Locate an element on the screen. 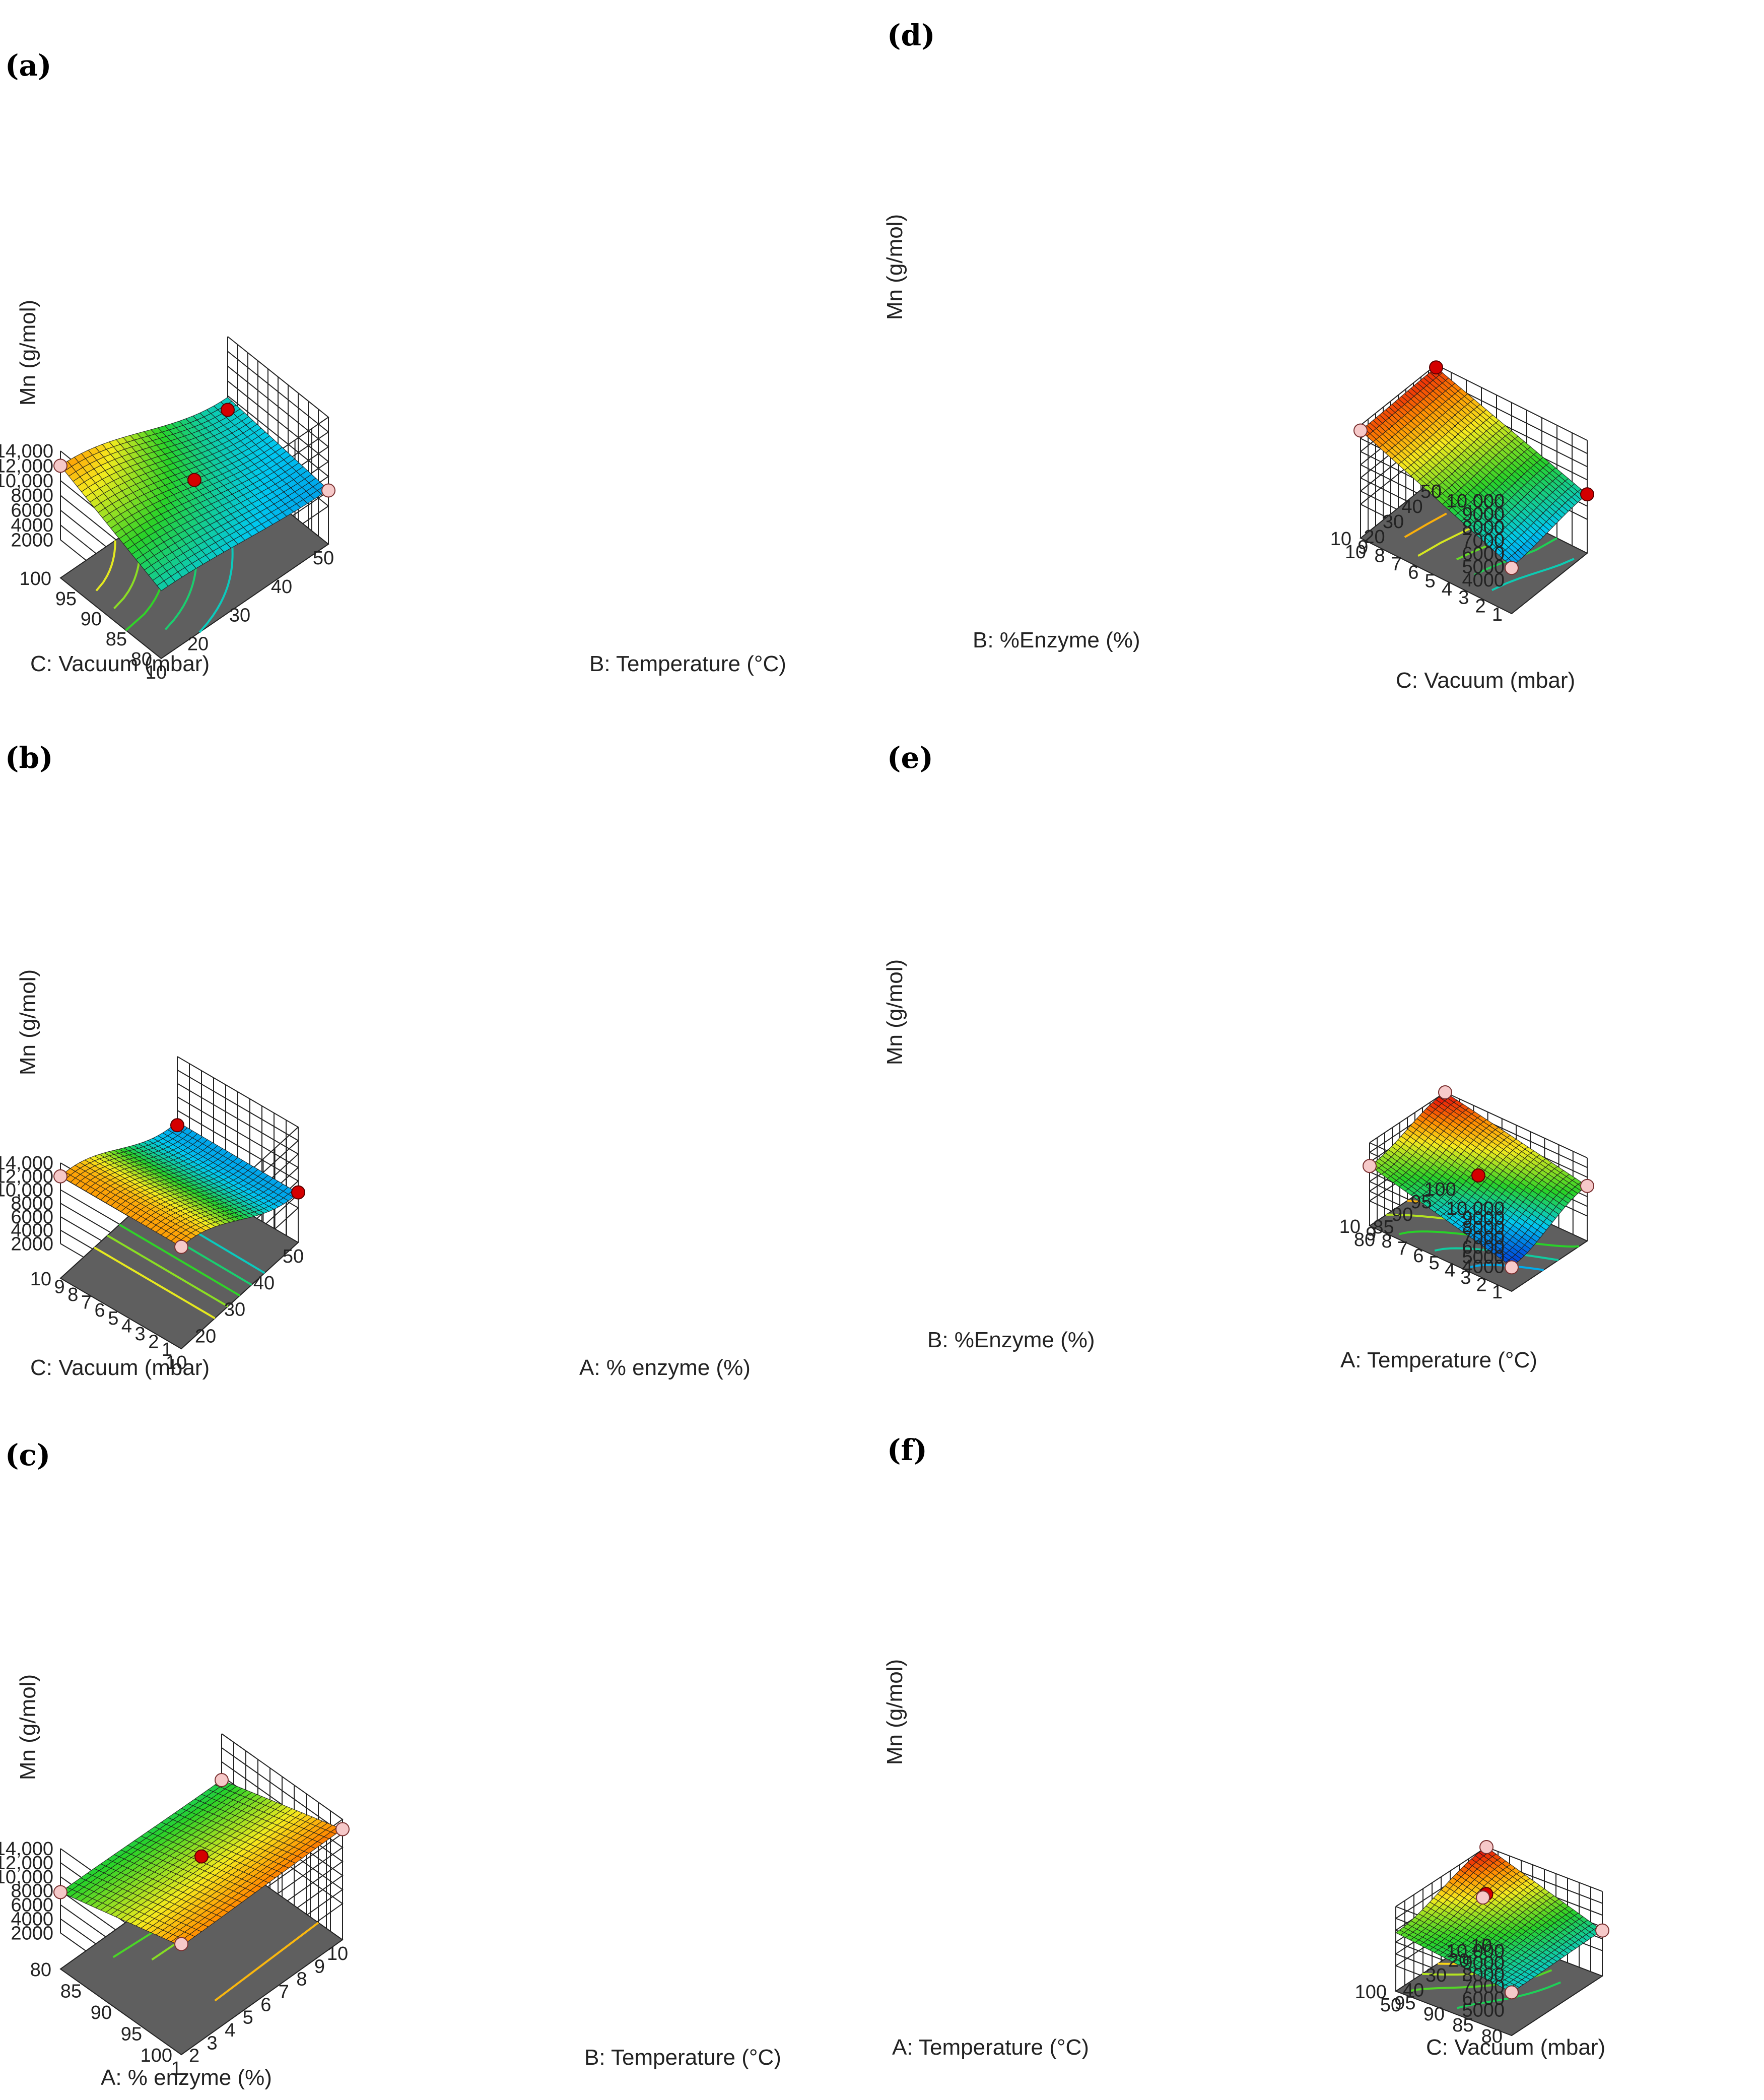 The image size is (1764, 2100). y-axis-title: B: %Enzyme (%) is located at coordinates (1056, 640).